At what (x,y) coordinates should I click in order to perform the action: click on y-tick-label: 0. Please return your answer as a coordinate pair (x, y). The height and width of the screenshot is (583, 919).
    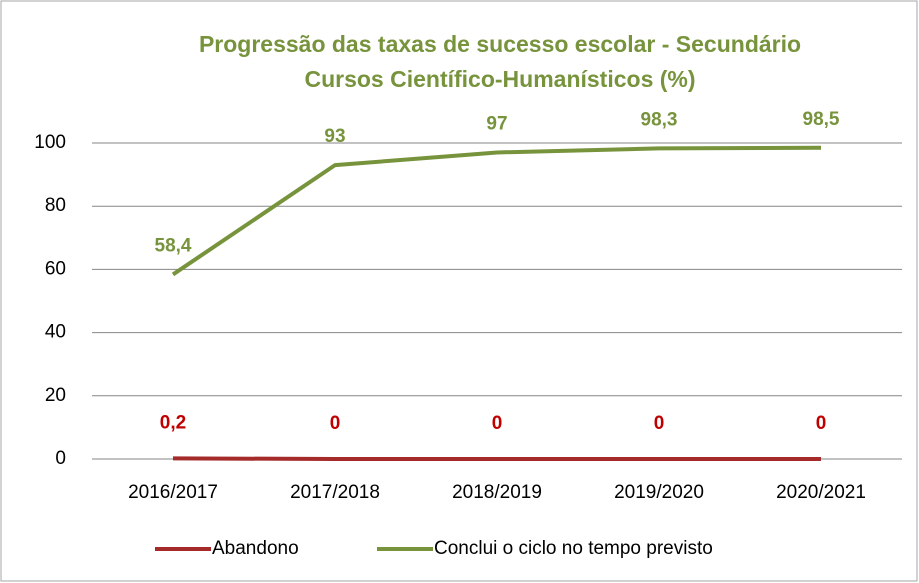
    Looking at the image, I should click on (60, 458).